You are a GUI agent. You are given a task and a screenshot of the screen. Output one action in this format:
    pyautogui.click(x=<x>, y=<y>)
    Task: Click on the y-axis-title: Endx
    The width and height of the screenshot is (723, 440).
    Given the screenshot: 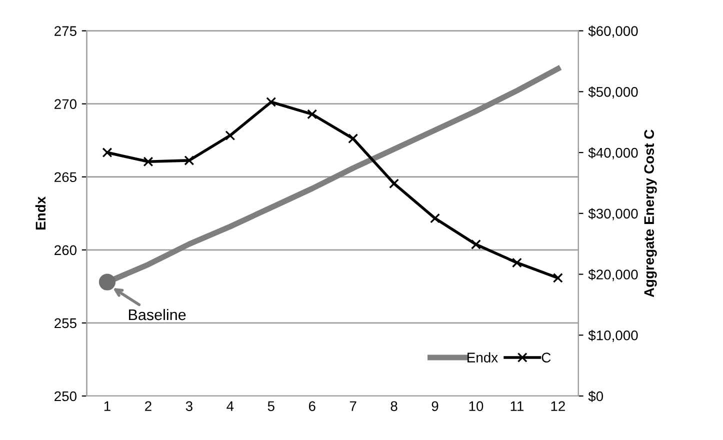 What is the action you would take?
    pyautogui.click(x=40, y=213)
    